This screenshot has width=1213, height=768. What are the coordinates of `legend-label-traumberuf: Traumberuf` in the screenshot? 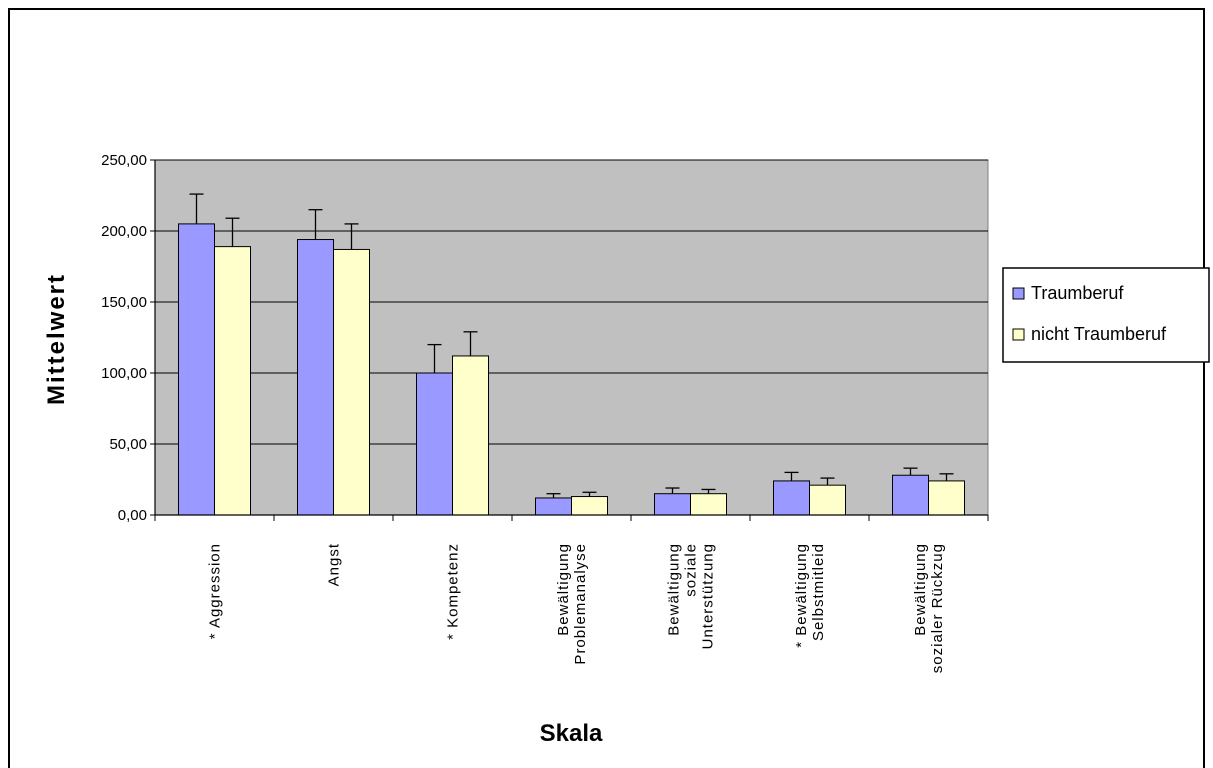 It's located at (1077, 293).